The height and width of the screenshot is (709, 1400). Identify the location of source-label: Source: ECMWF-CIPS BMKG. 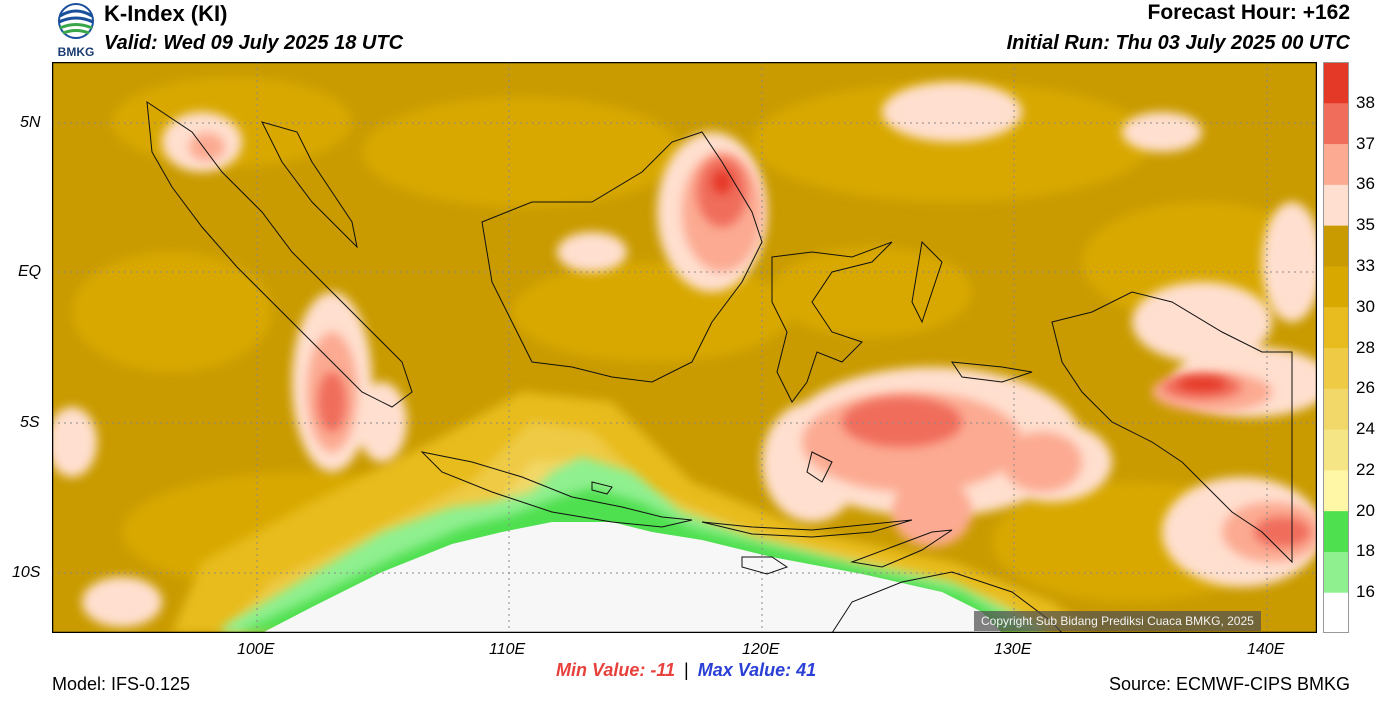
(1229, 684).